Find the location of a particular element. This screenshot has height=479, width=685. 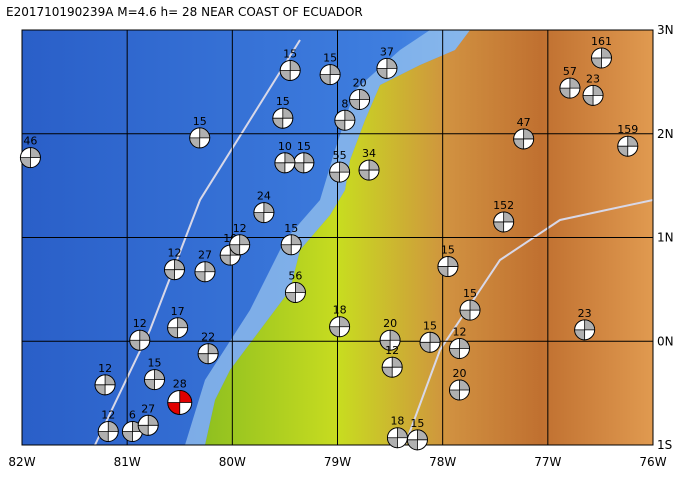

x-tick-label: 77W is located at coordinates (547, 462).